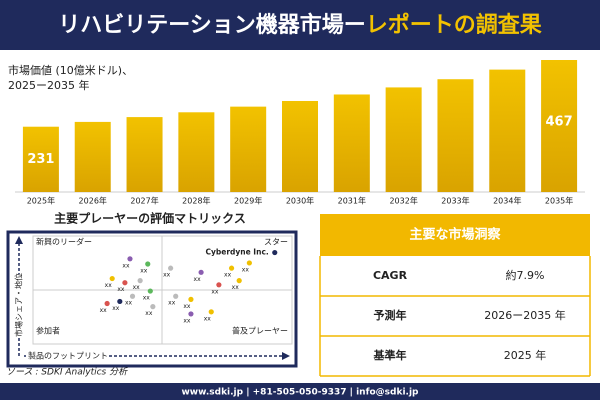 This screenshot has height=400, width=600. Describe the element at coordinates (260, 331) in the screenshot. I see `quadrant-label: 普及プレーヤー` at that location.